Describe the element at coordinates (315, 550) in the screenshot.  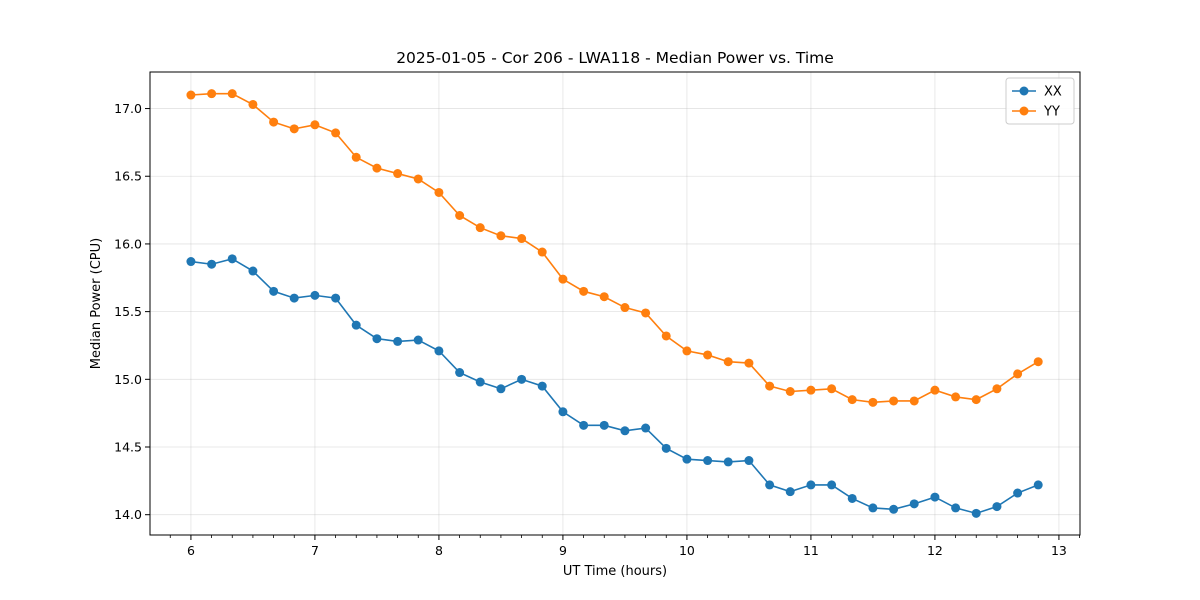
I see `x-tick-label: 7` at that location.